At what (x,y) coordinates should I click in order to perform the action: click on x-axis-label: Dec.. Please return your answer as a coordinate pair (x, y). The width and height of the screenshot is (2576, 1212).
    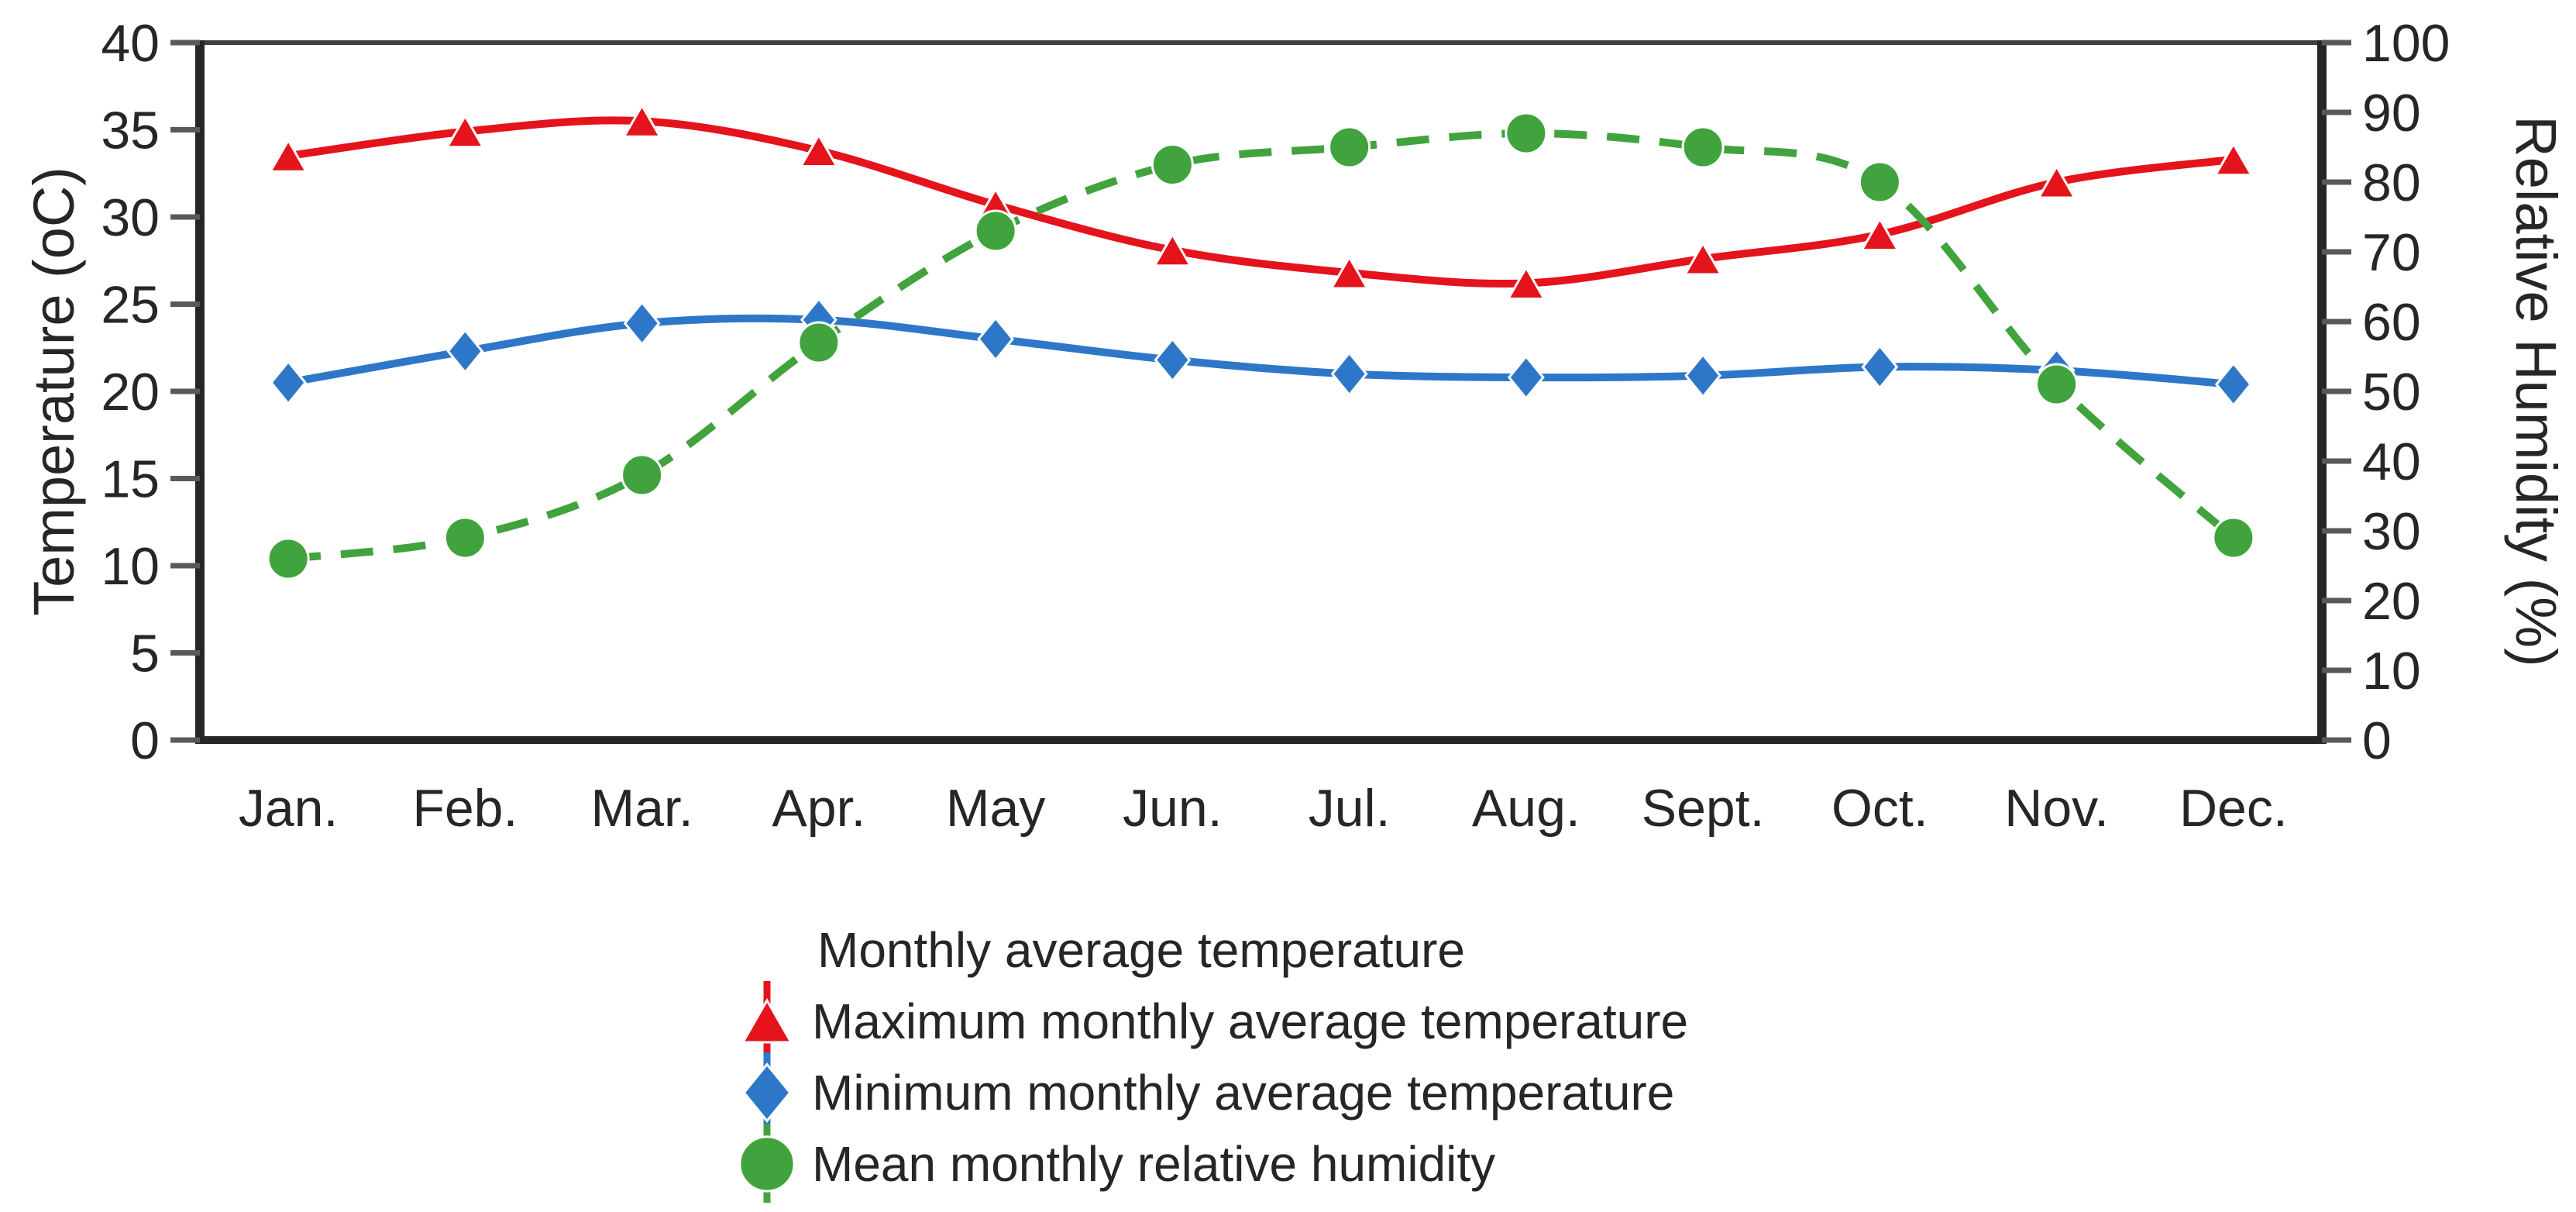
    Looking at the image, I should click on (2233, 808).